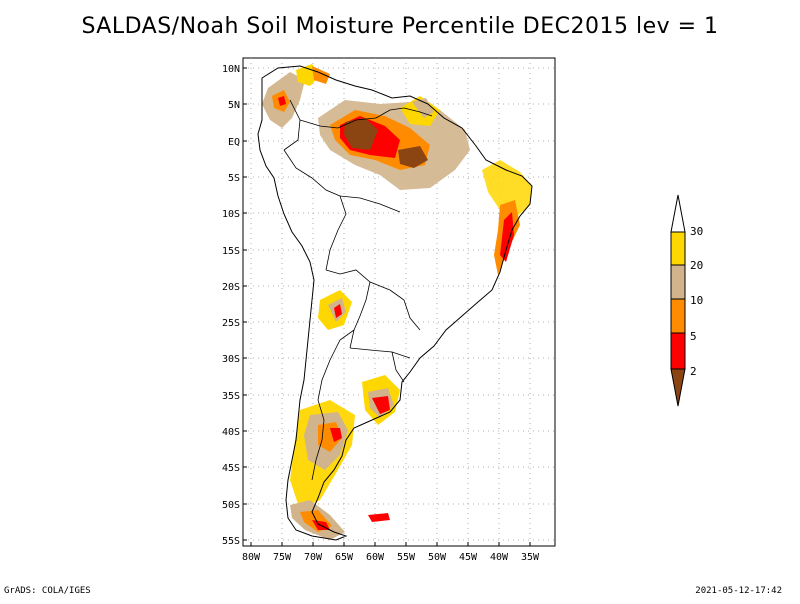 This screenshot has width=800, height=604. Describe the element at coordinates (231, 432) in the screenshot. I see `lat-label: 40S` at that location.